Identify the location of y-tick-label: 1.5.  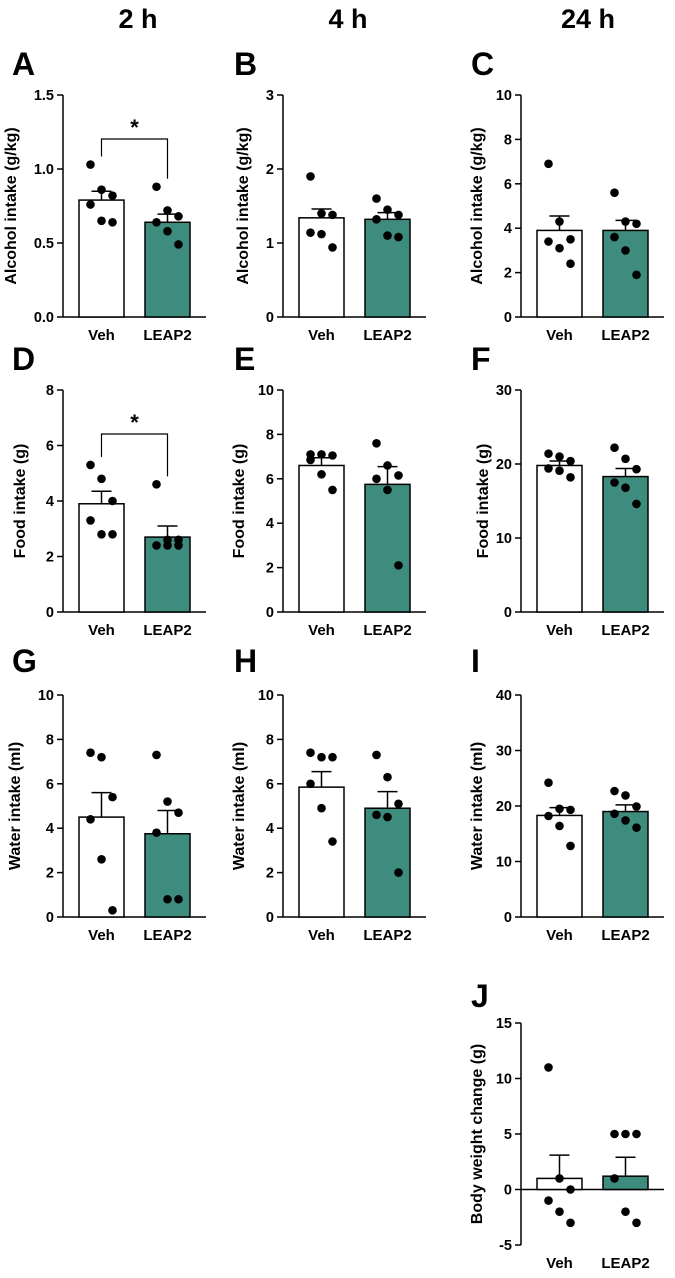
(44, 96).